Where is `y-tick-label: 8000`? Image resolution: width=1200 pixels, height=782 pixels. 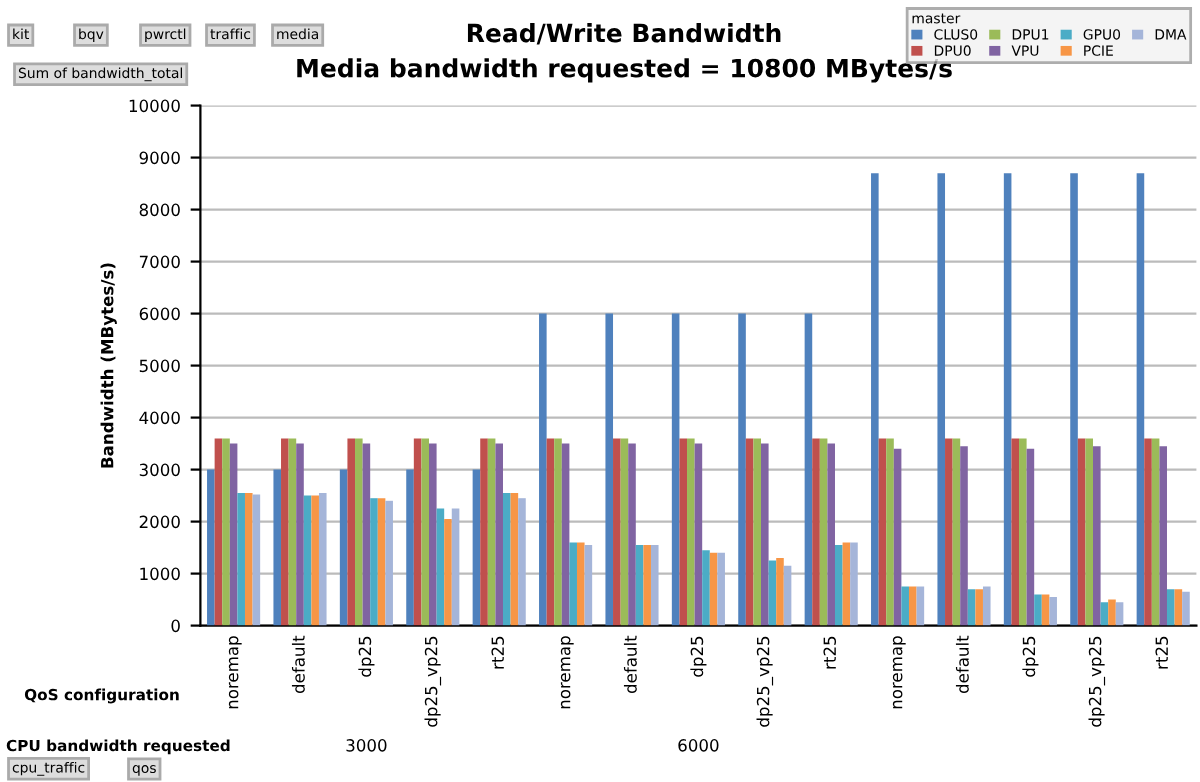
y-tick-label: 8000 is located at coordinates (159, 210).